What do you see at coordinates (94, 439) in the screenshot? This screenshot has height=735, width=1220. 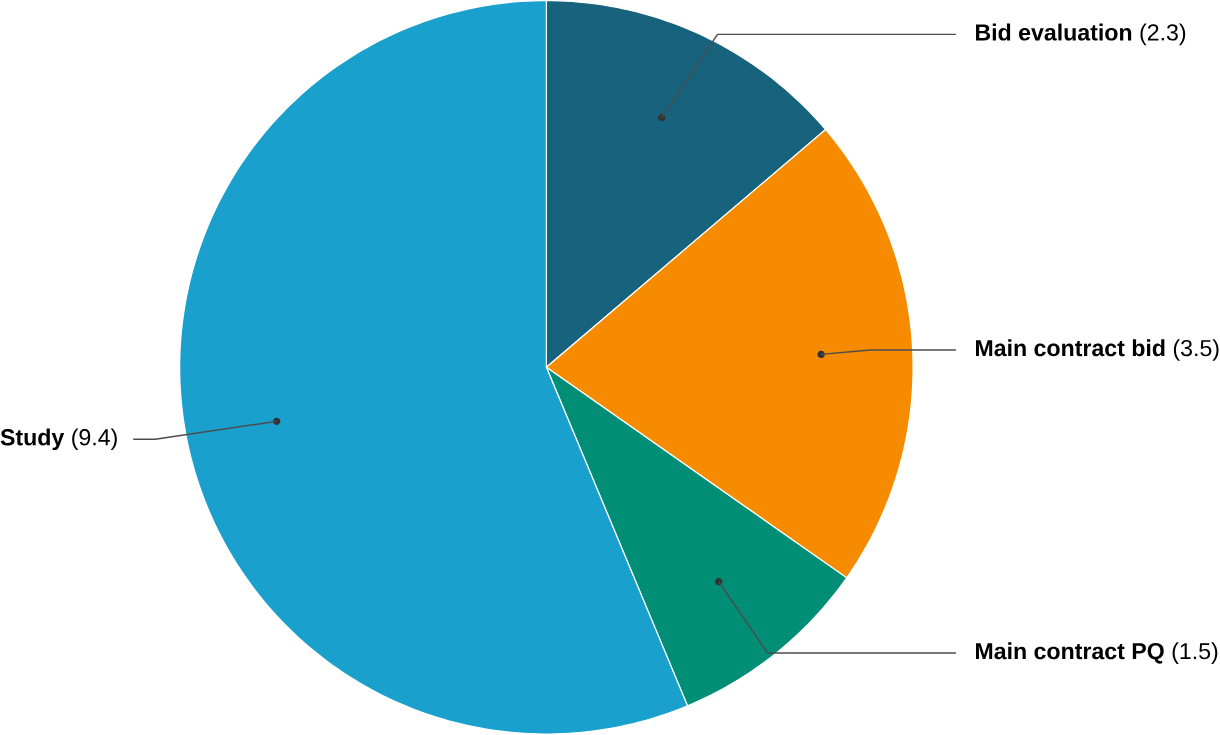 I see `data-label: (9.4)` at bounding box center [94, 439].